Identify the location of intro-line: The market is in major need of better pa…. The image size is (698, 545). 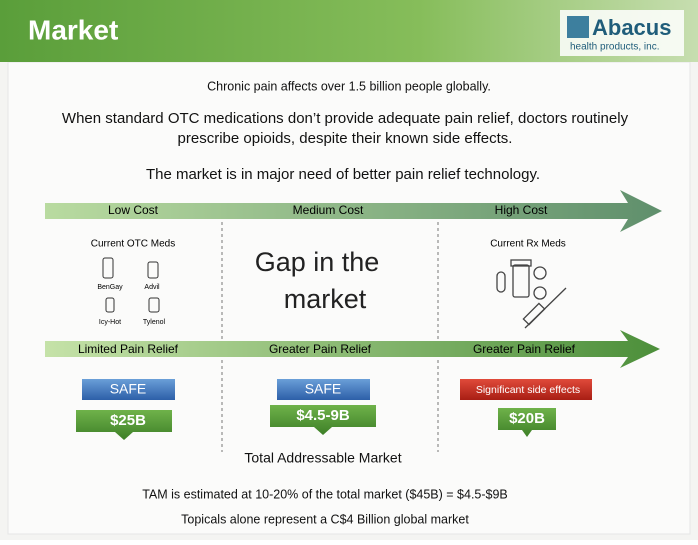
(343, 174).